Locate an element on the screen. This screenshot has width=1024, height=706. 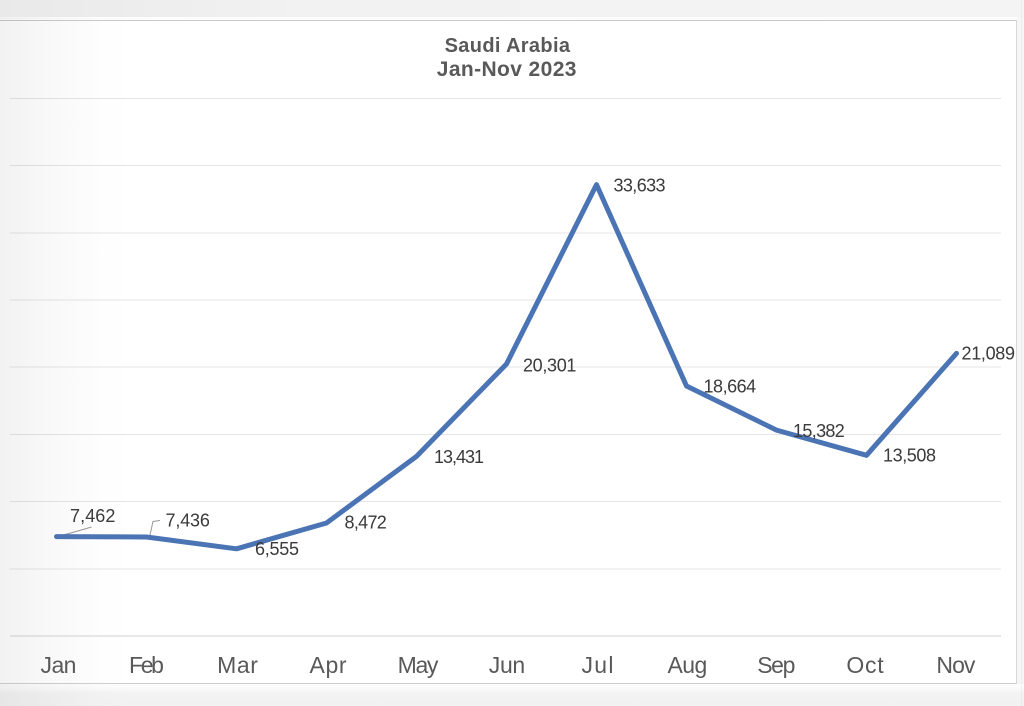
svg-text: 6,555 is located at coordinates (277, 549).